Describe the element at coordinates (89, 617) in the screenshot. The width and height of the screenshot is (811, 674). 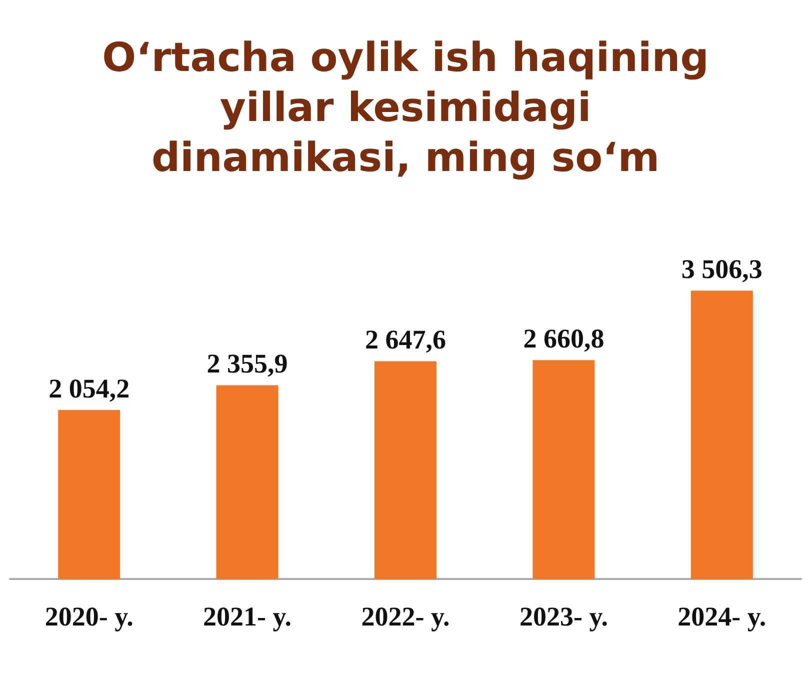
I see `x-tick-label: 2020- y.` at that location.